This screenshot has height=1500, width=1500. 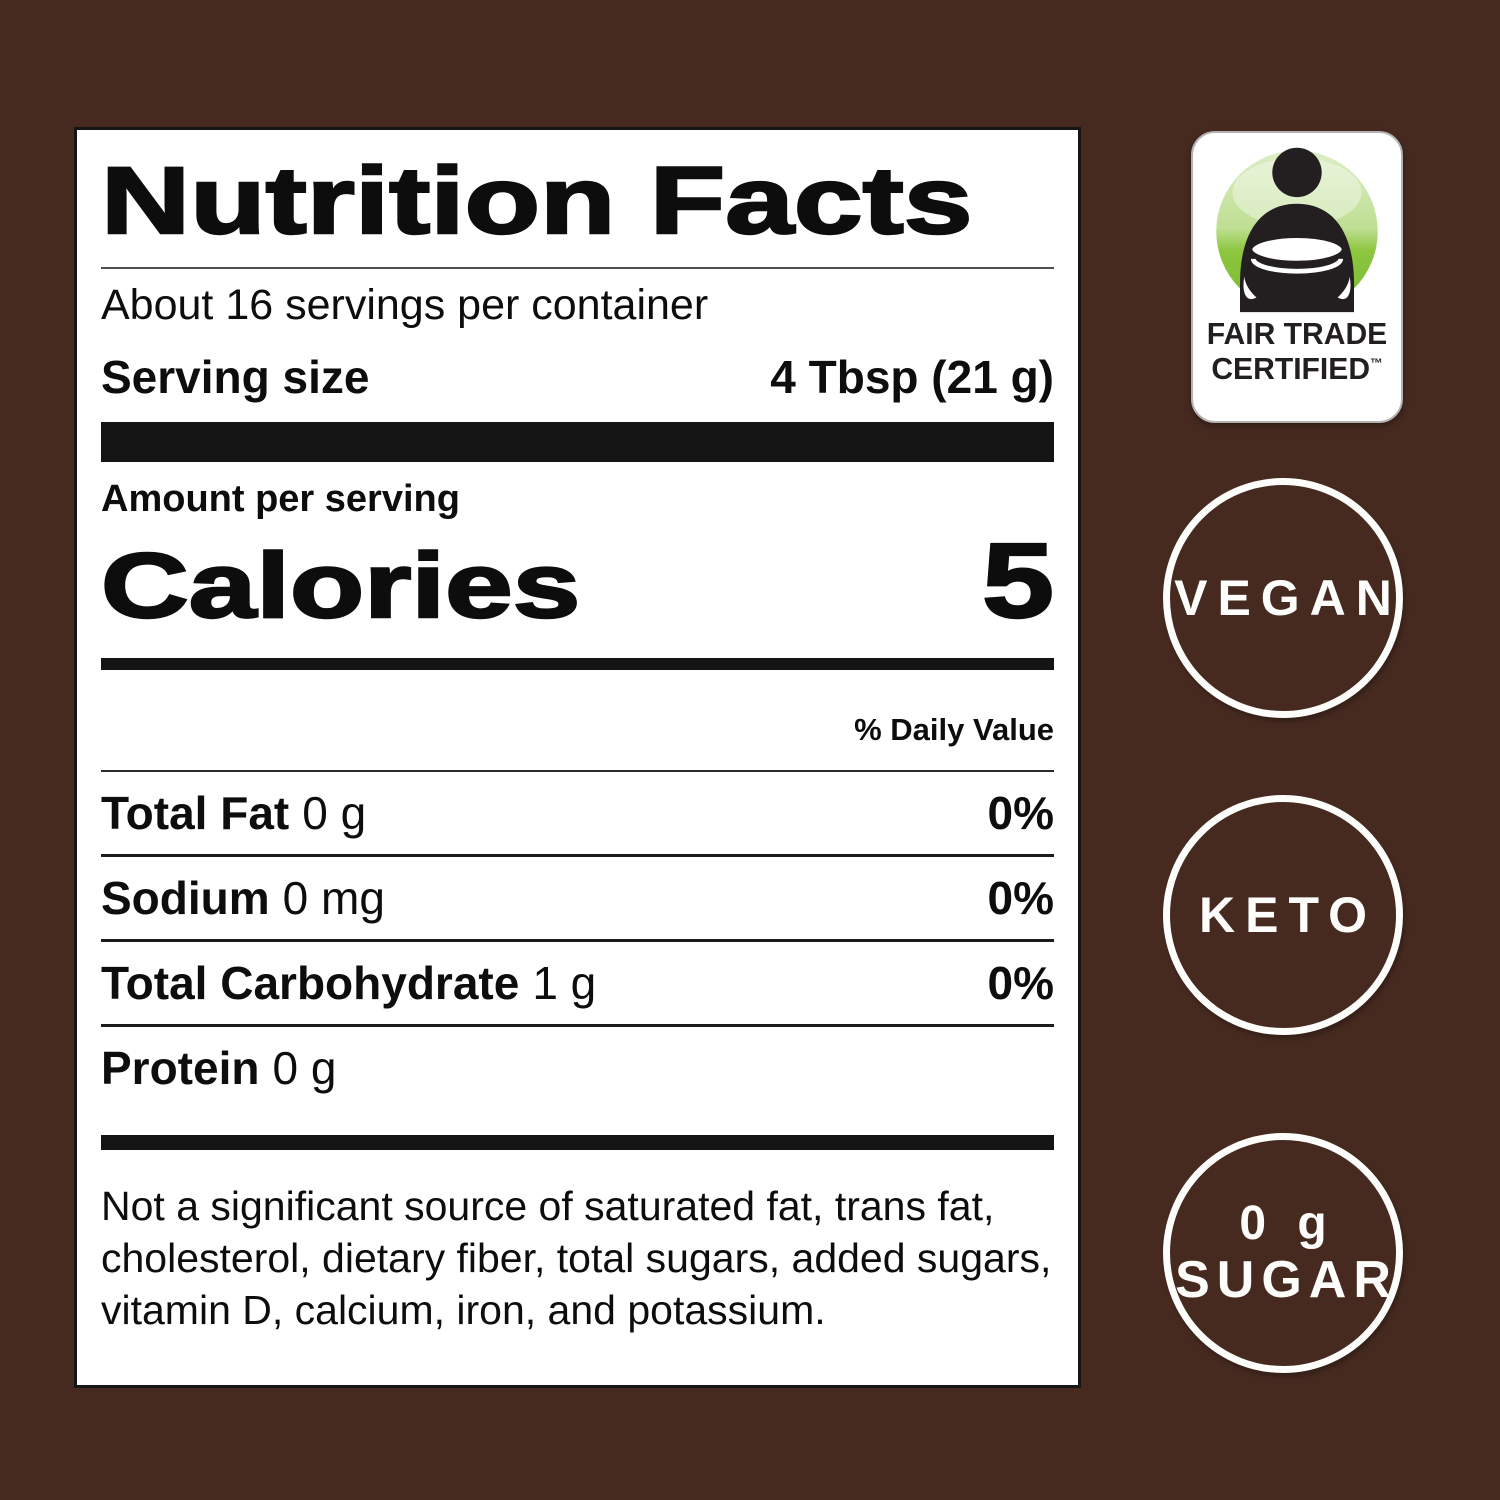 I want to click on sugar-word-label: SUGAR, so click(x=1286, y=1279).